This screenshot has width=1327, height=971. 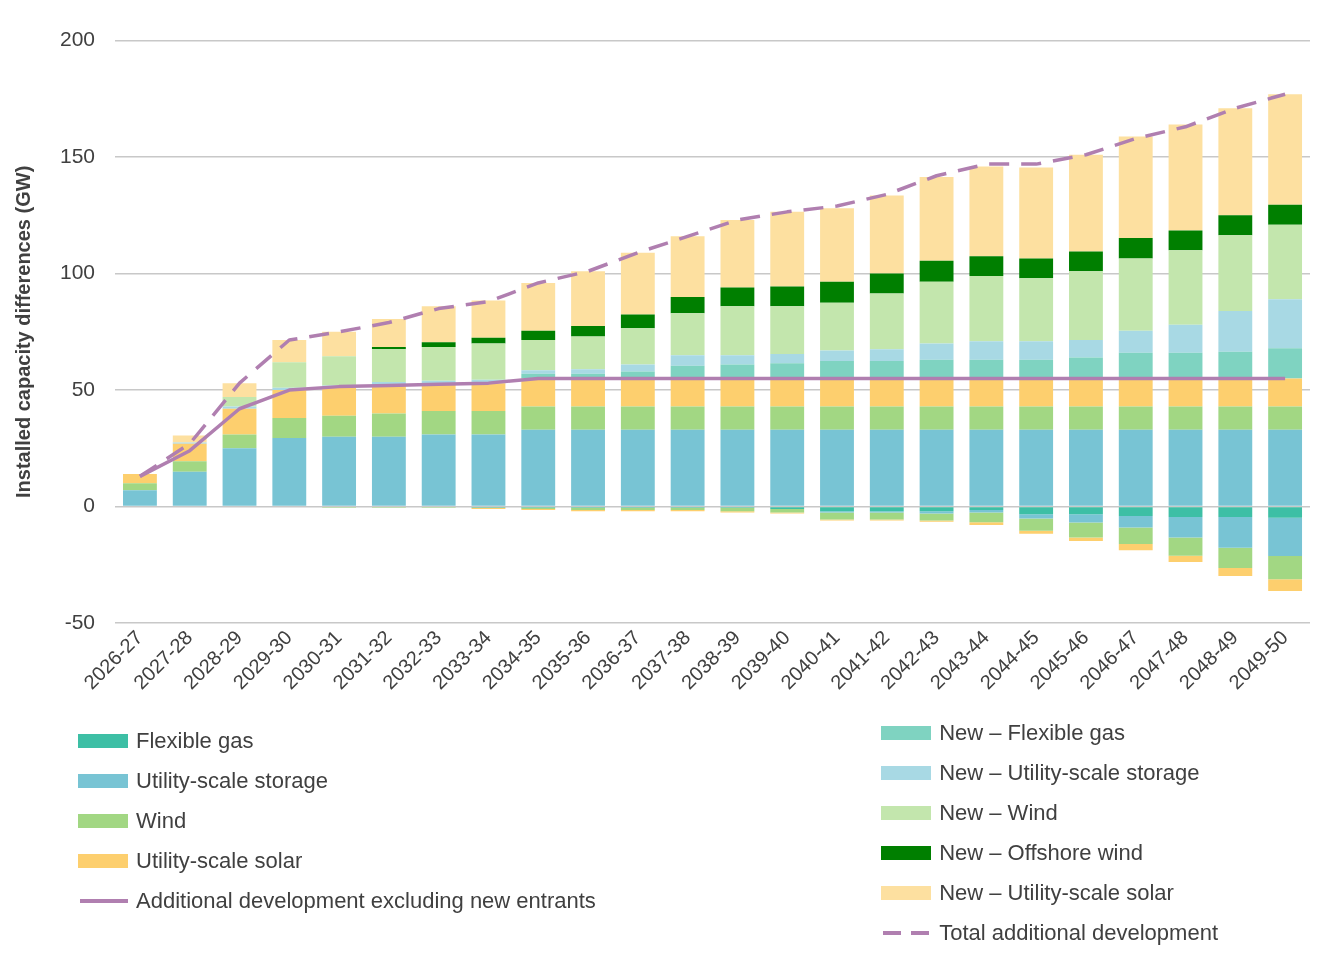 What do you see at coordinates (366, 901) in the screenshot?
I see `legend-label: Additional development excluding new entrants` at bounding box center [366, 901].